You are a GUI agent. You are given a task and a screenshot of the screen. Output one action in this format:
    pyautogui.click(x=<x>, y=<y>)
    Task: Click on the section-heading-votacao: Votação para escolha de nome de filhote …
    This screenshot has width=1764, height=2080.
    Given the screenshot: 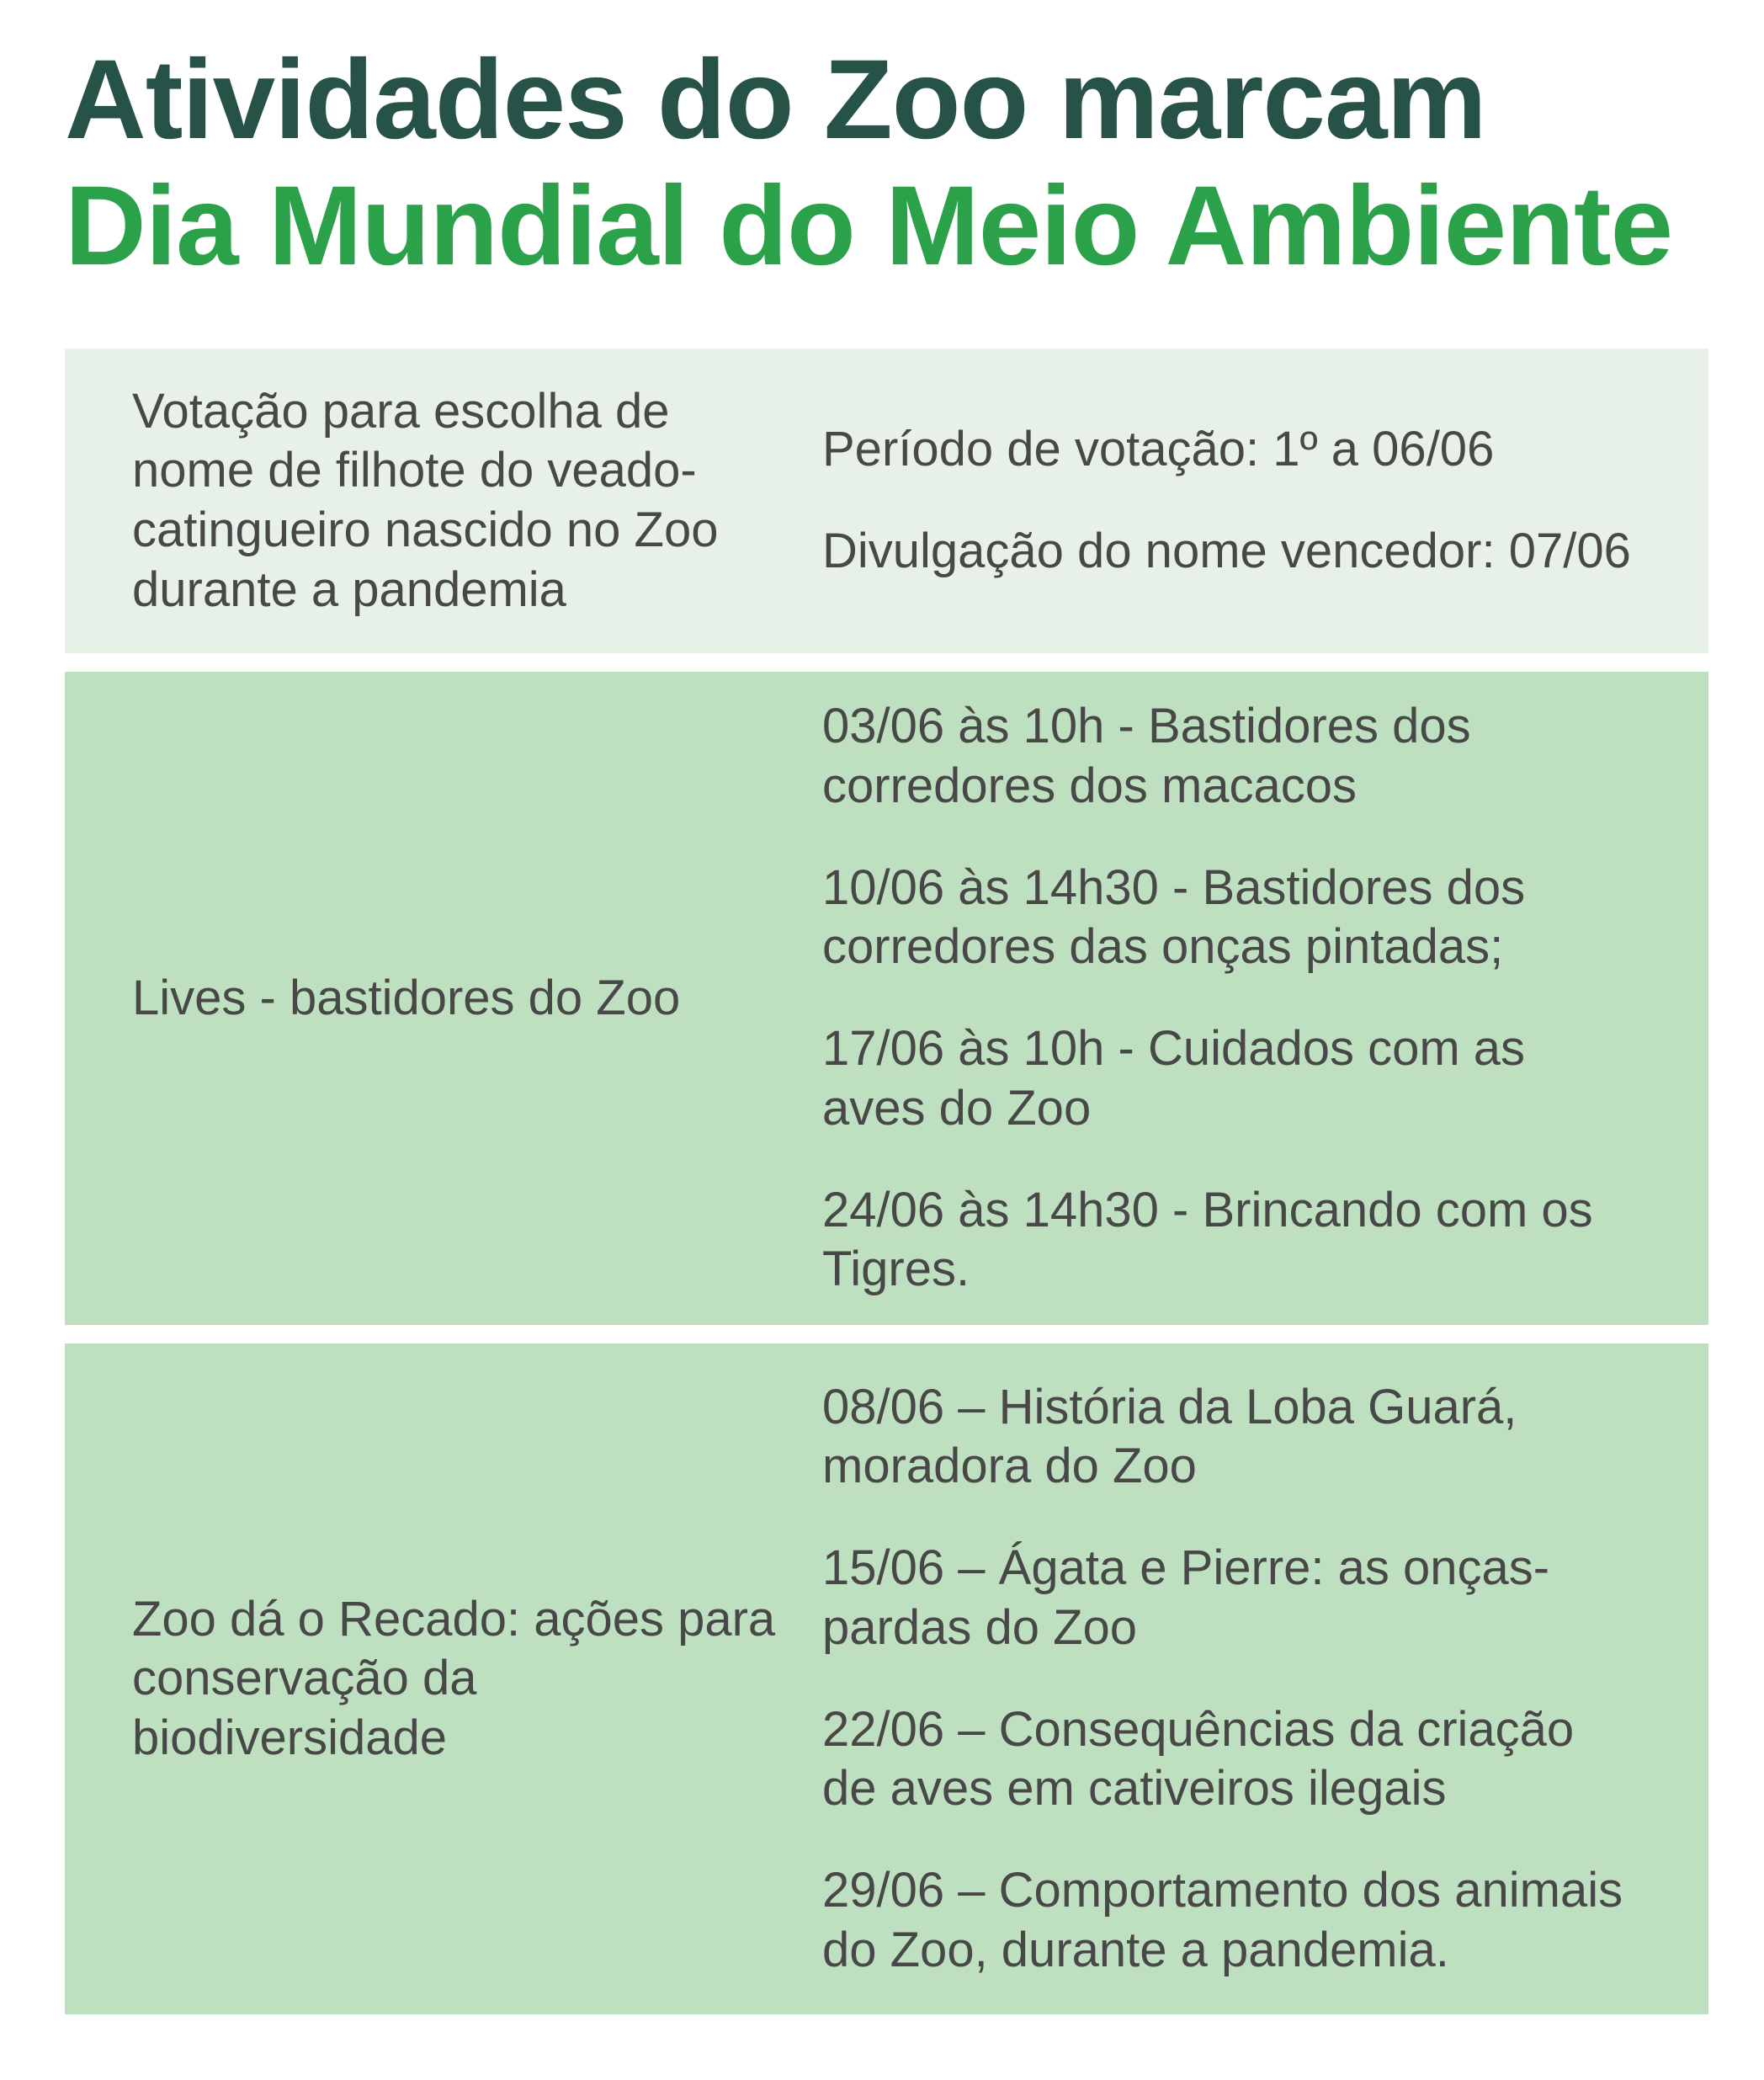 What is the action you would take?
    pyautogui.click(x=426, y=500)
    